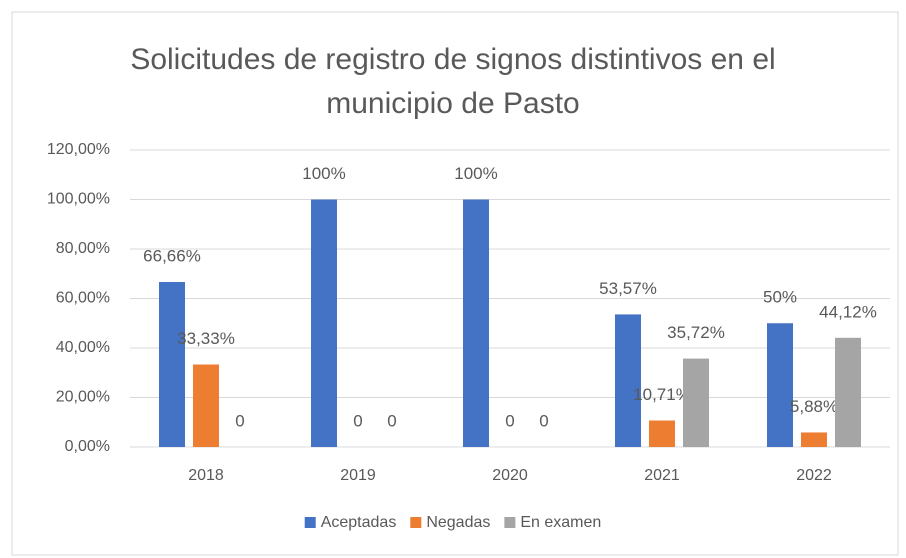  Describe the element at coordinates (560, 522) in the screenshot. I see `legend-label: En examen` at that location.